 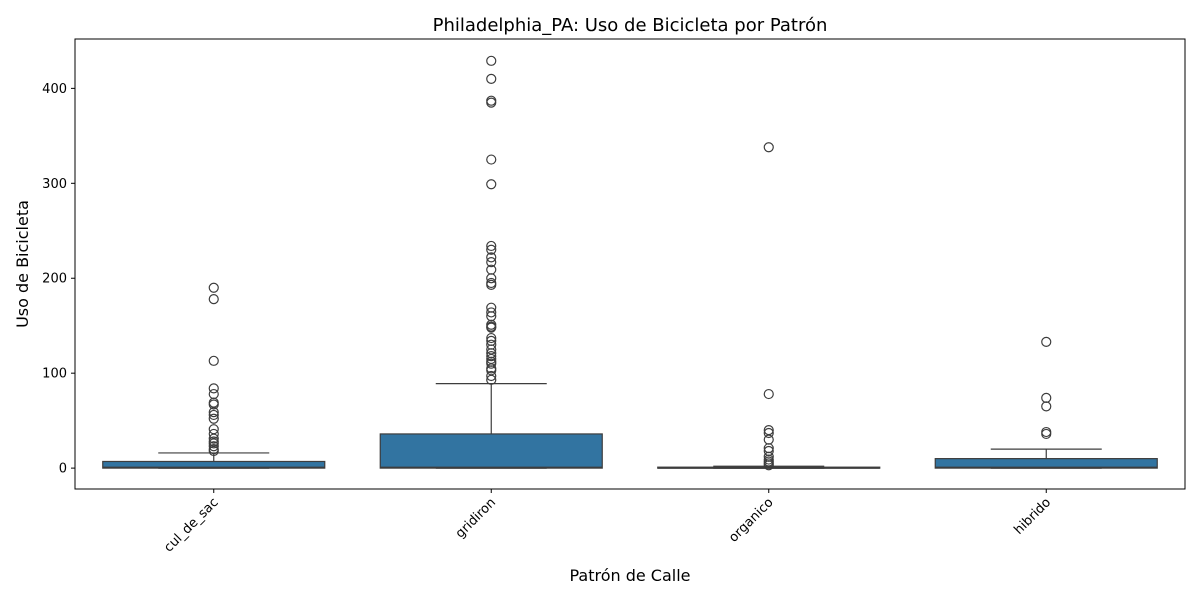 What do you see at coordinates (54, 89) in the screenshot?
I see `y-tick-label: 400` at bounding box center [54, 89].